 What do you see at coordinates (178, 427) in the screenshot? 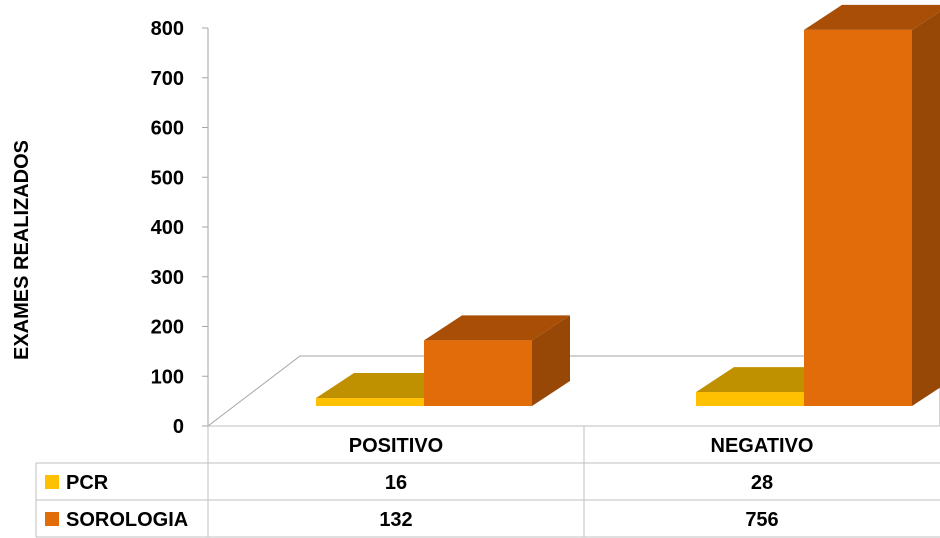
I see `y-tick-label: 0` at bounding box center [178, 427].